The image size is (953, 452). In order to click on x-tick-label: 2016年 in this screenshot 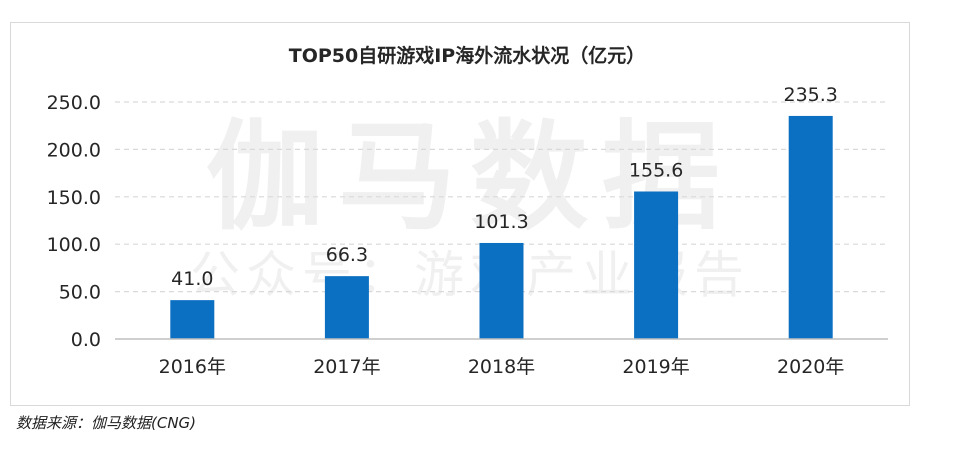, I will do `click(192, 367)`.